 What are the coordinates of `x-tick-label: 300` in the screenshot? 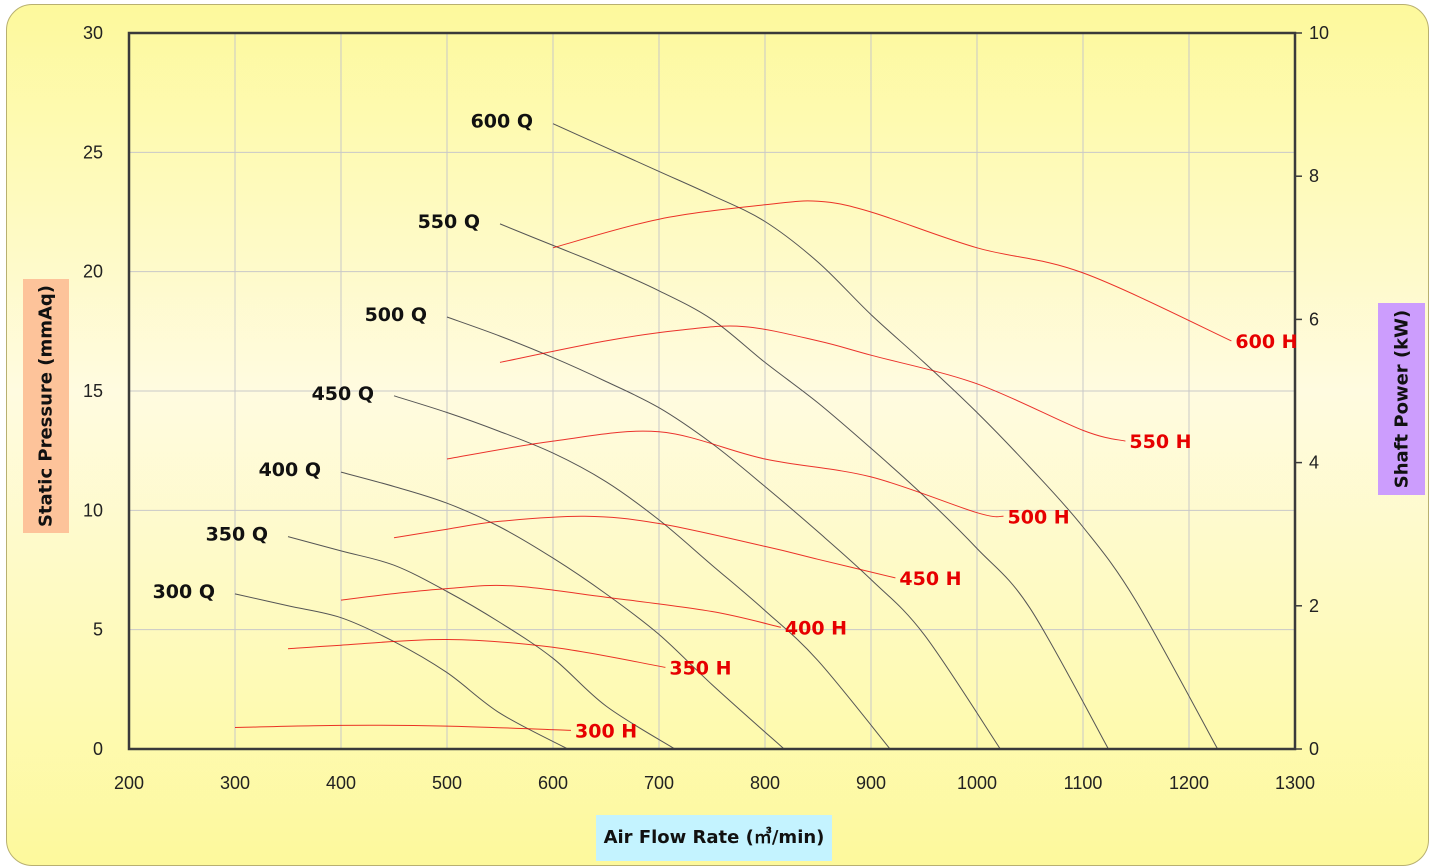 It's located at (235, 783).